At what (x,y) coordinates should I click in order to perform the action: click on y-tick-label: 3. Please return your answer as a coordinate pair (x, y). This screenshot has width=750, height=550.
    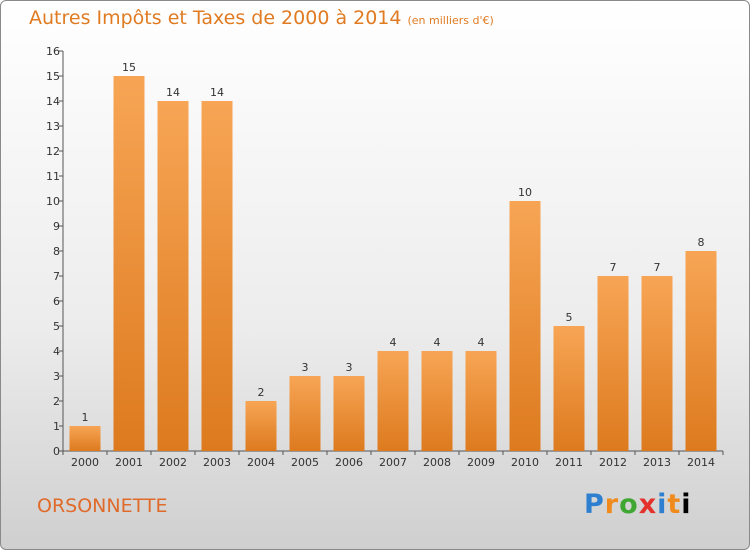
    Looking at the image, I should click on (56, 376).